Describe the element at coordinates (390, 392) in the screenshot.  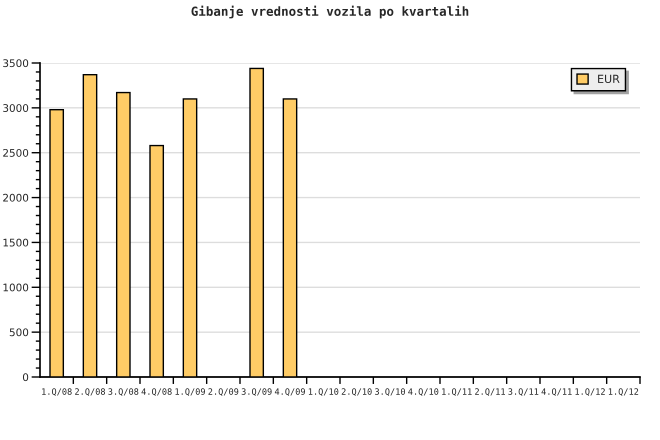
I see `x-tick-label: 3.Q/10` at that location.